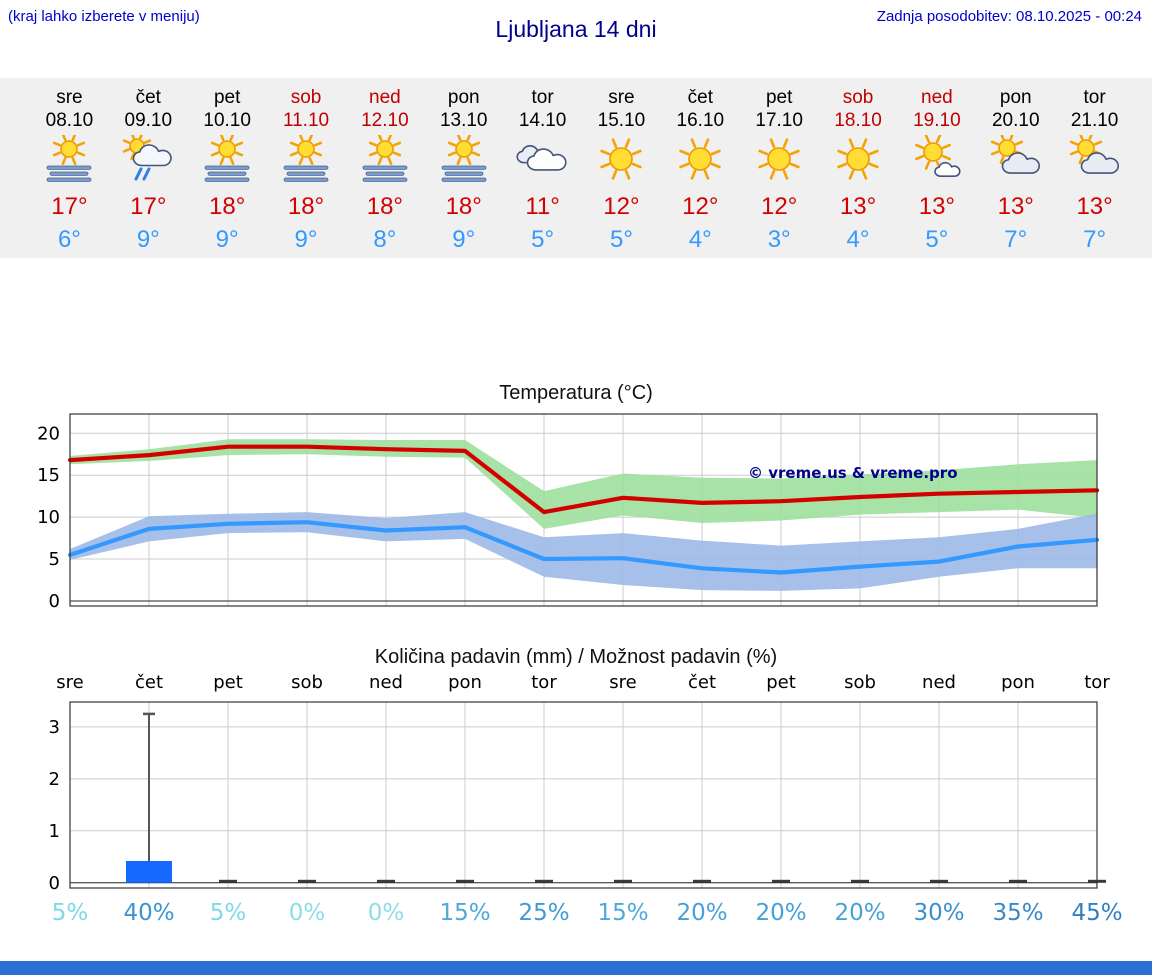 The height and width of the screenshot is (975, 1152). I want to click on sun-cloud-icon, so click(1094, 158).